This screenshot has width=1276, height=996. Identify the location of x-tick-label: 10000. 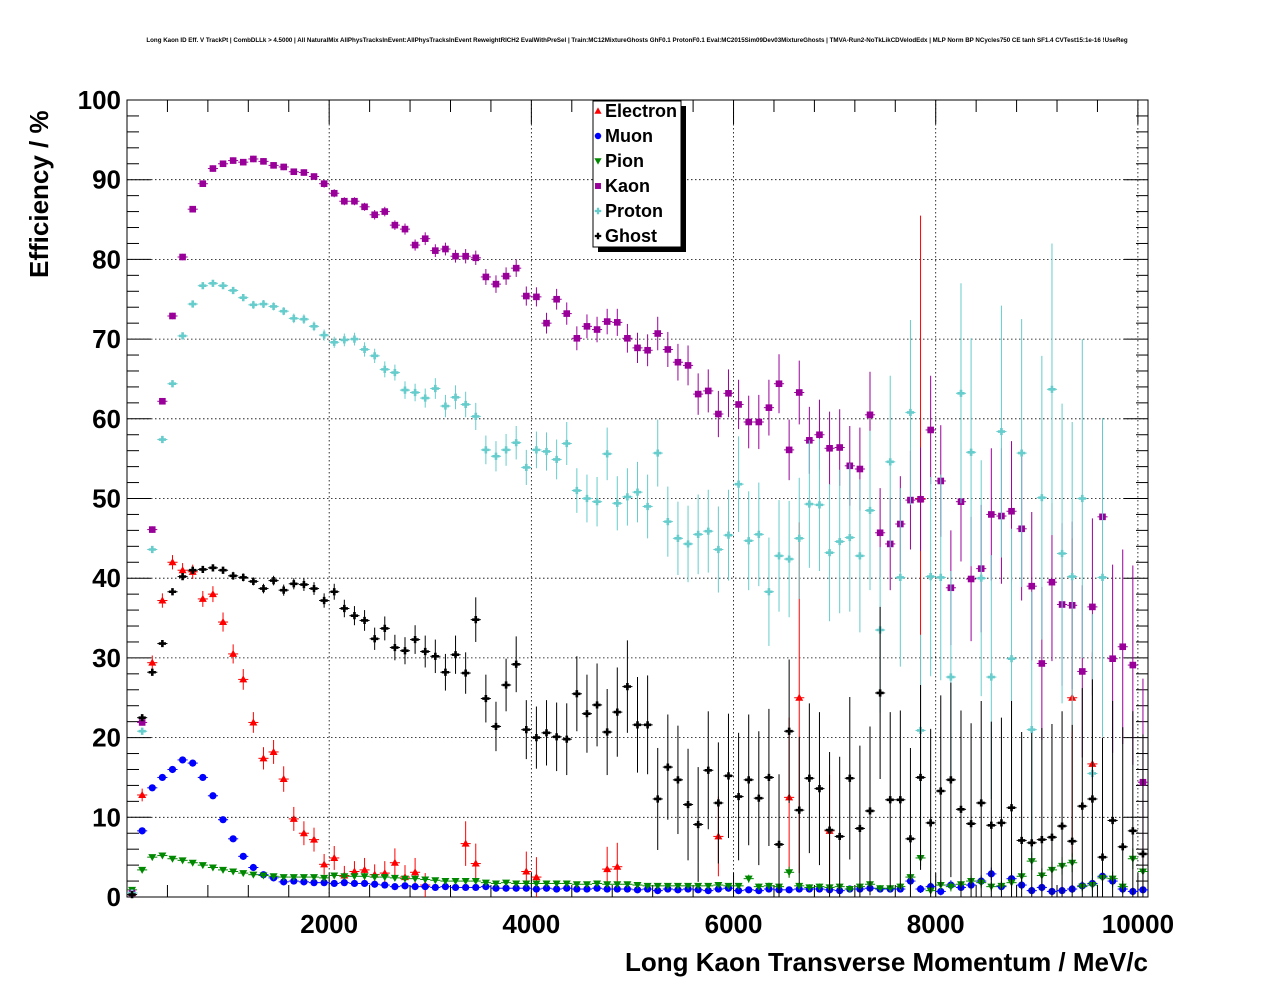
(1138, 924).